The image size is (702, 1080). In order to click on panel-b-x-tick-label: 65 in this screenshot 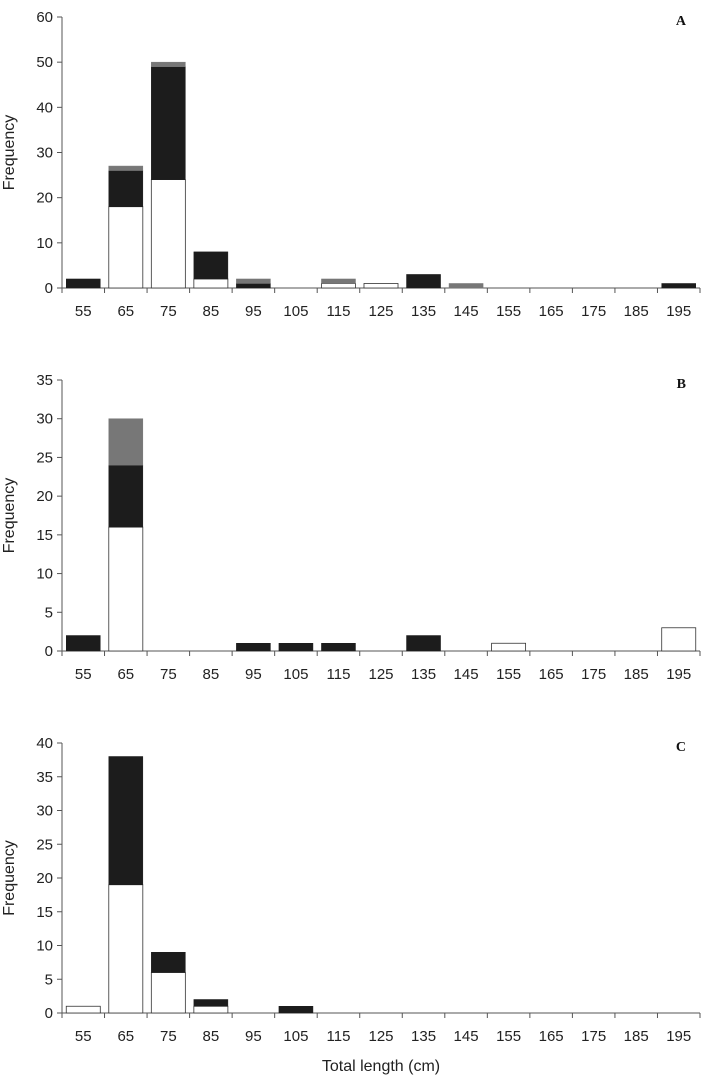, I will do `click(125, 674)`.